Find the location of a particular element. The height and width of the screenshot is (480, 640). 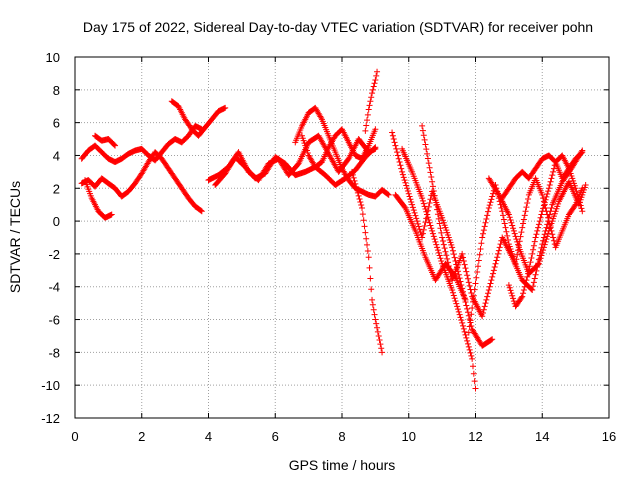

y-tick-label: 2 is located at coordinates (56, 188).